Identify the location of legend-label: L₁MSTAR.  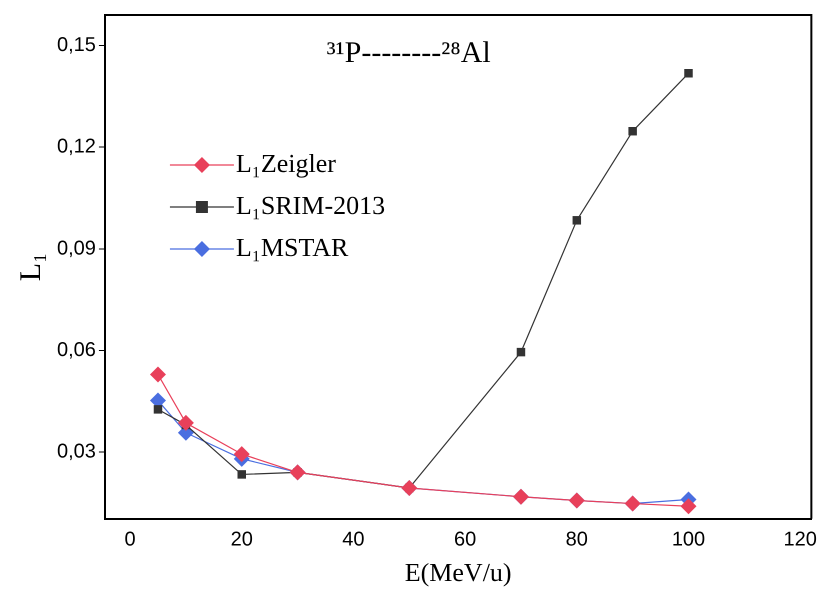
(293, 247).